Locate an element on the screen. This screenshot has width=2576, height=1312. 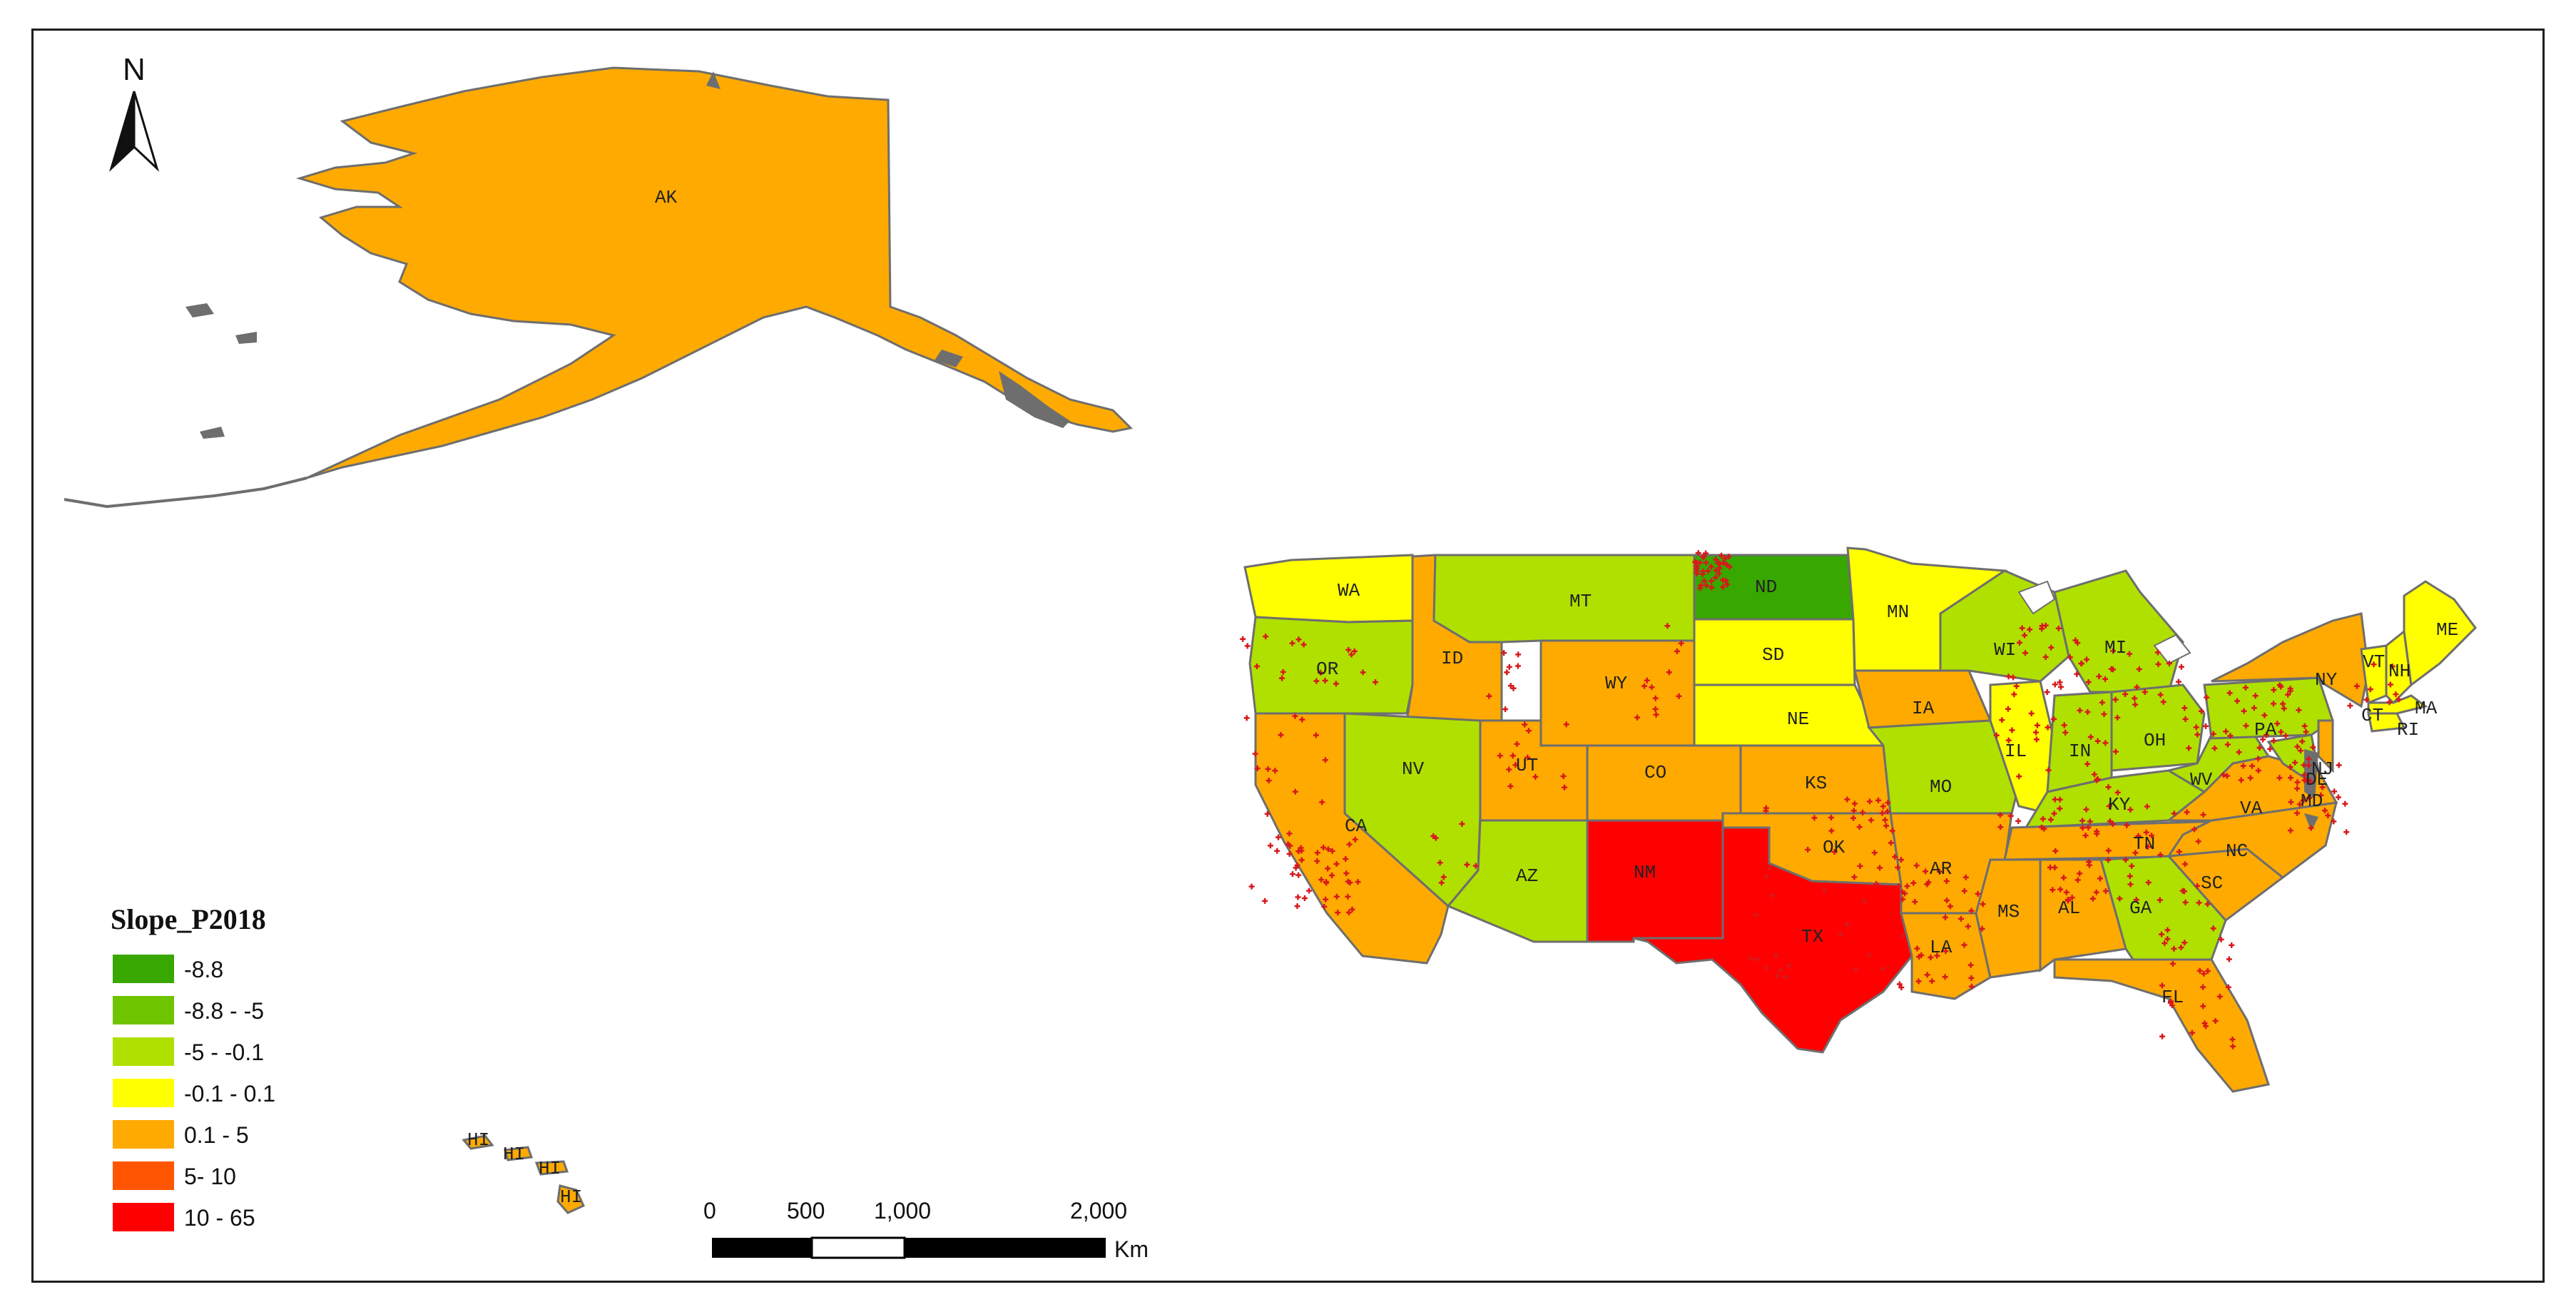
label-va: VA is located at coordinates (2251, 808).